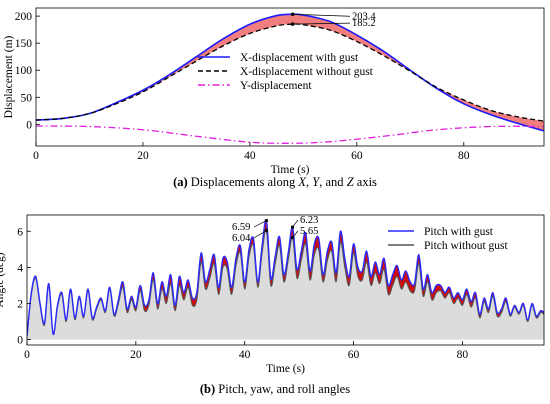 This screenshot has height=404, width=550. What do you see at coordinates (354, 355) in the screenshot?
I see `panel-b-x-tick-label: 60` at bounding box center [354, 355].